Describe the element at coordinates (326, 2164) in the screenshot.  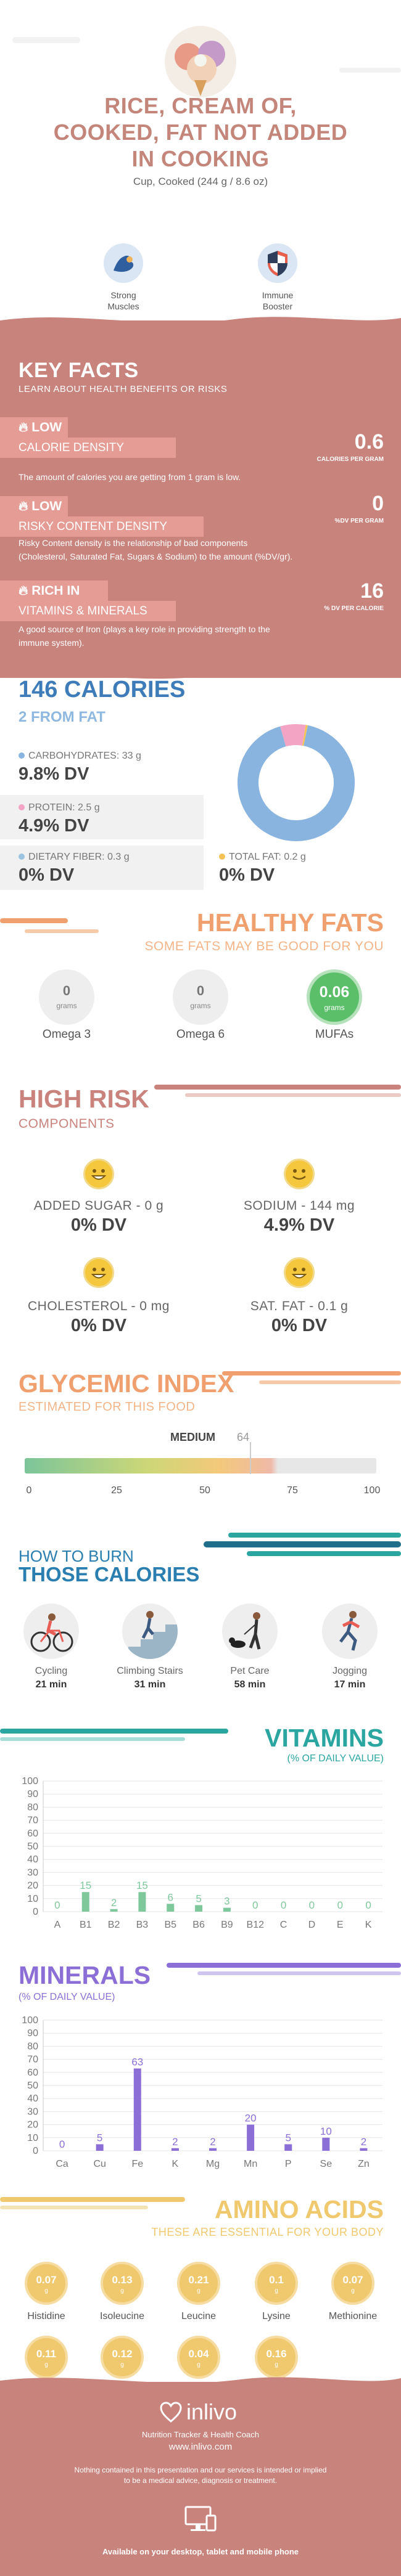
I see `category-label: Se` at that location.